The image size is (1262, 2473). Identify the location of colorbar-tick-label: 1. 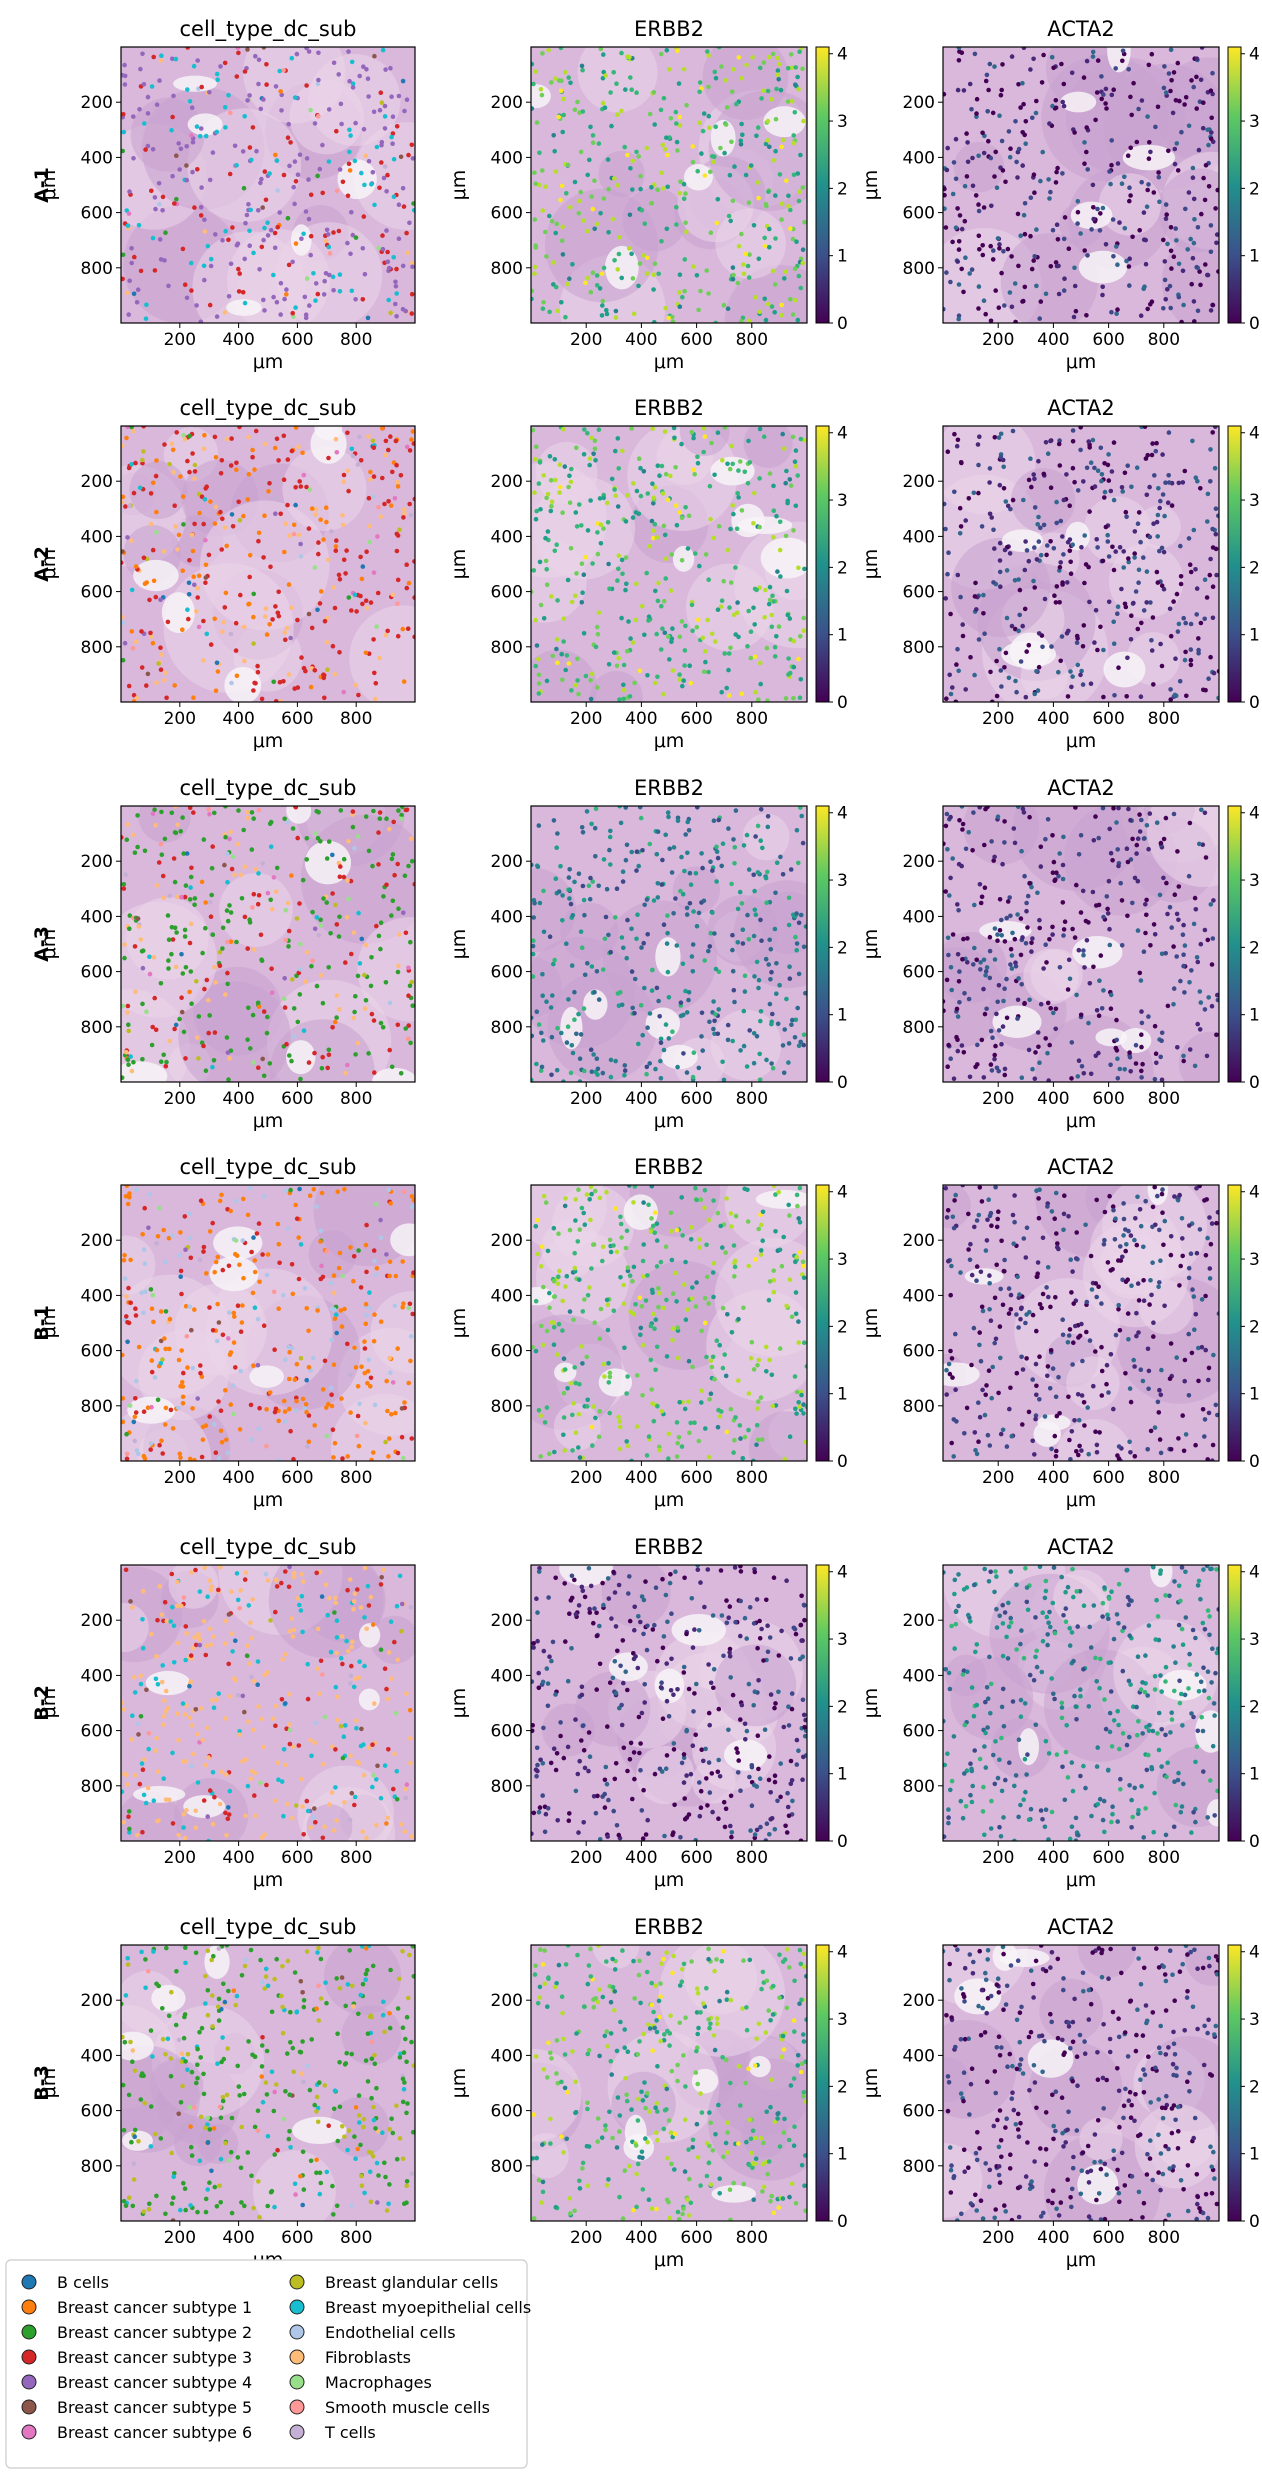
(1254, 1016).